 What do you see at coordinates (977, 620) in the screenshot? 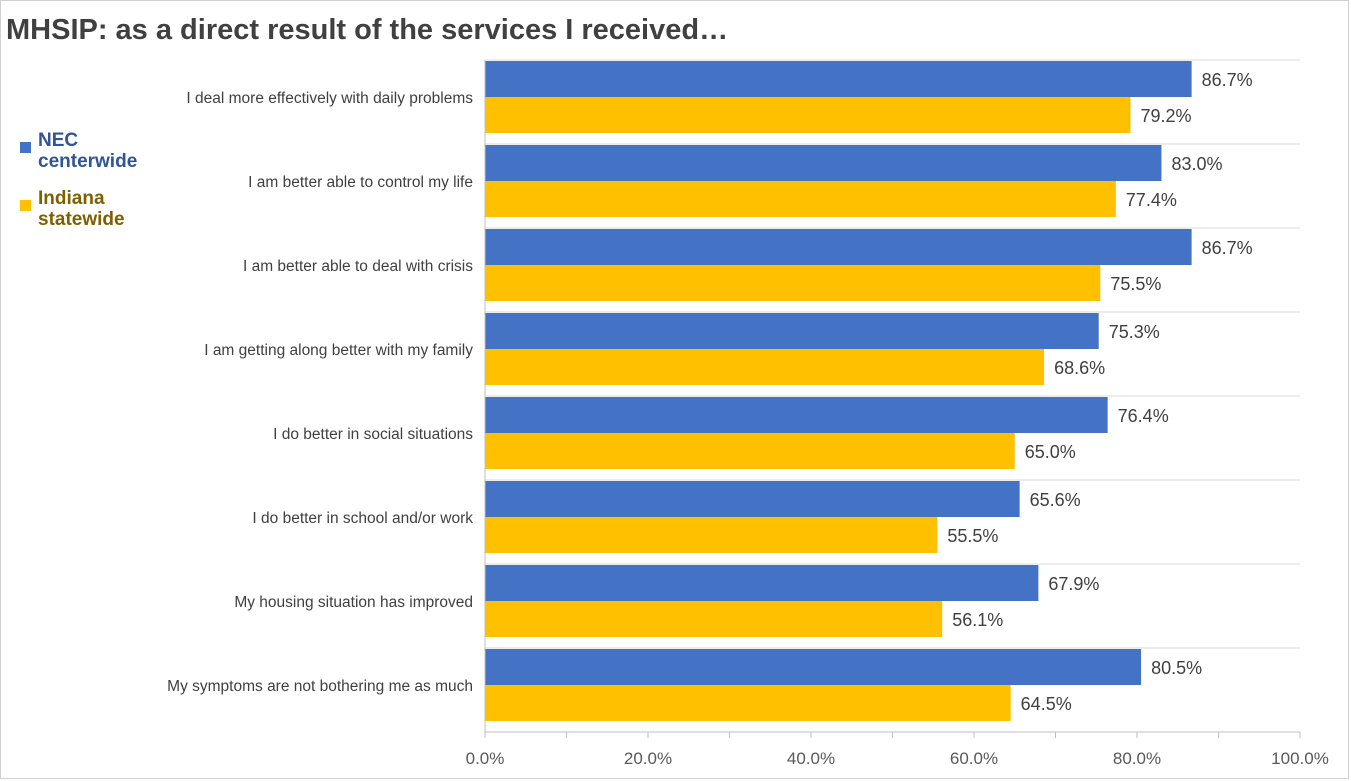
I see `data-label-indiana: 56.1%` at bounding box center [977, 620].